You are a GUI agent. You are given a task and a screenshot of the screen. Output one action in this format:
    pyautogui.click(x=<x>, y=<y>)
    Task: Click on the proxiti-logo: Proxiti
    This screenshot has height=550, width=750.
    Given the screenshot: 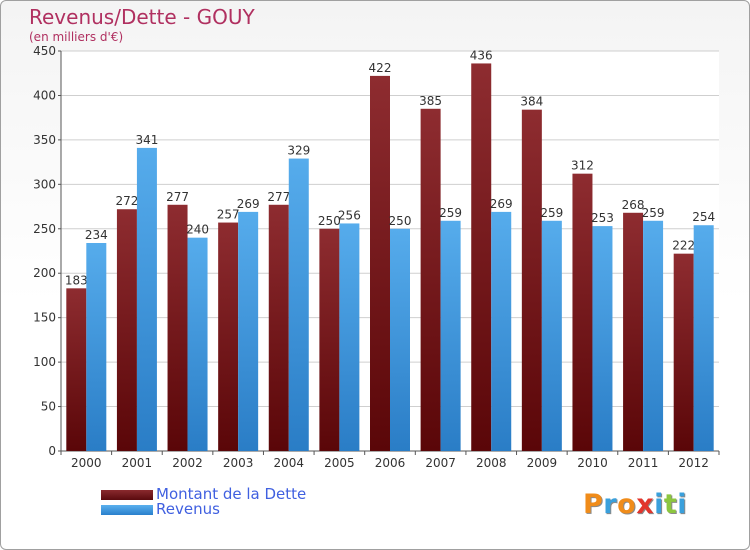 What is the action you would take?
    pyautogui.click(x=635, y=504)
    